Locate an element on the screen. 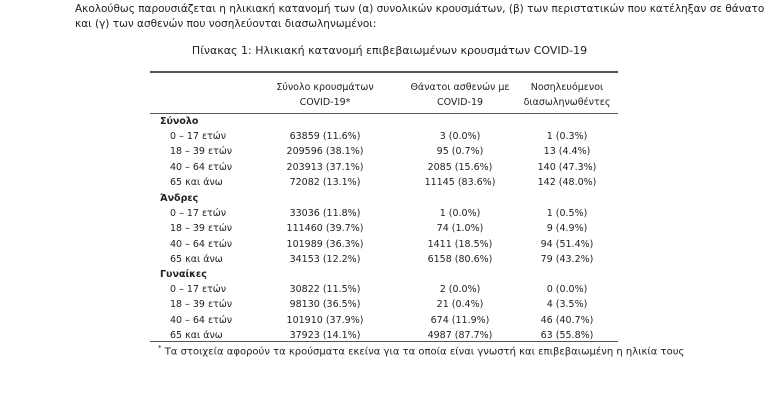 The height and width of the screenshot is (410, 779). group-row: Γυναίκες is located at coordinates (384, 274).